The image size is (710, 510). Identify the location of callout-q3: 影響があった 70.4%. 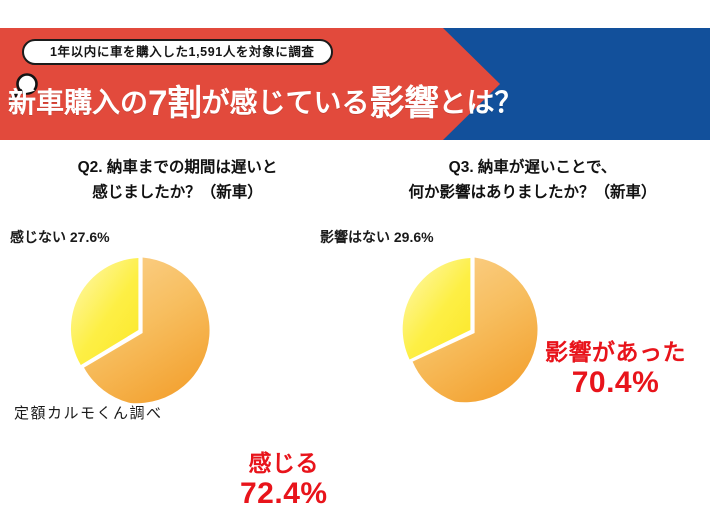
(615, 369).